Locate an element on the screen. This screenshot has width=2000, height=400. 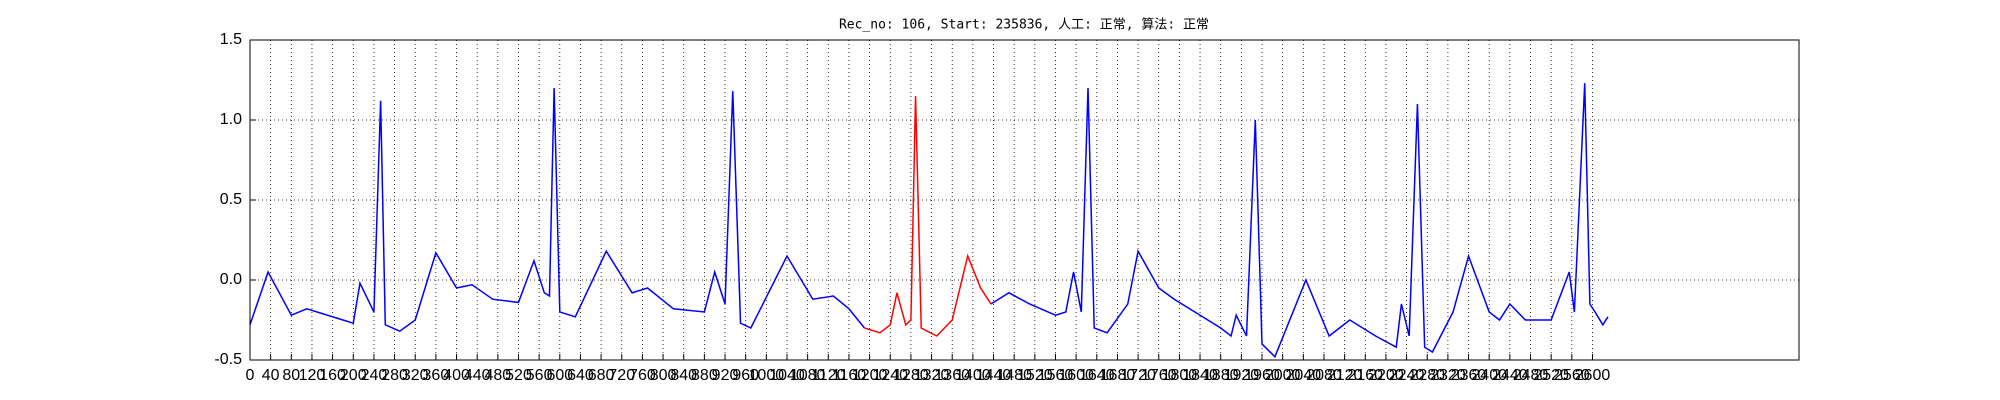
x-tick-label: 2600 is located at coordinates (1593, 375).